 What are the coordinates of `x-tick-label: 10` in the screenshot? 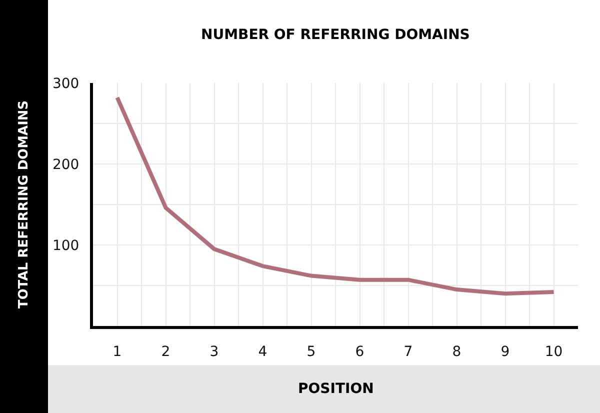 It's located at (553, 352).